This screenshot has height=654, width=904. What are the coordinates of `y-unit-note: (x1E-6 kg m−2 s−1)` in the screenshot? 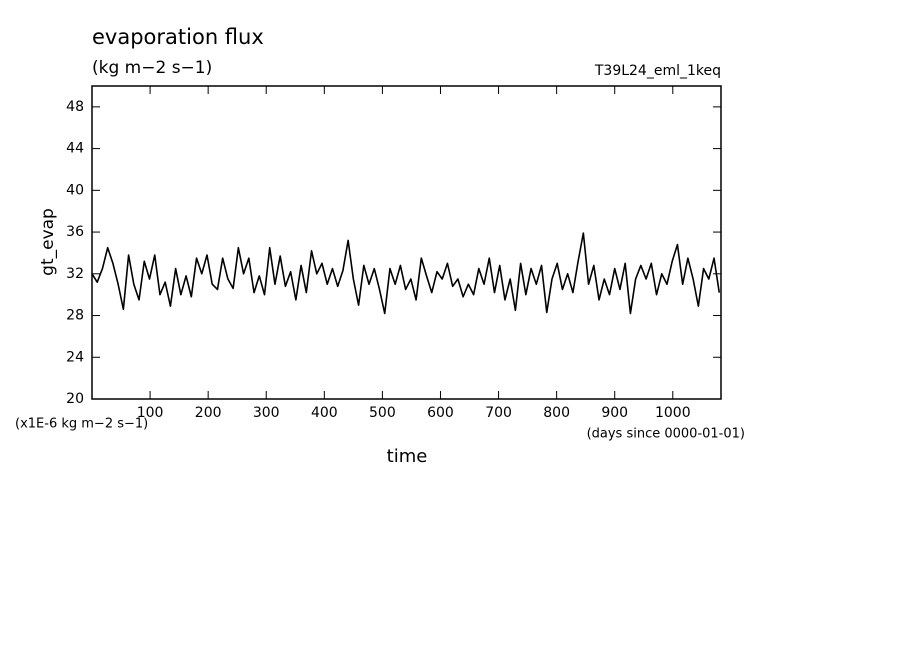 It's located at (81, 424).